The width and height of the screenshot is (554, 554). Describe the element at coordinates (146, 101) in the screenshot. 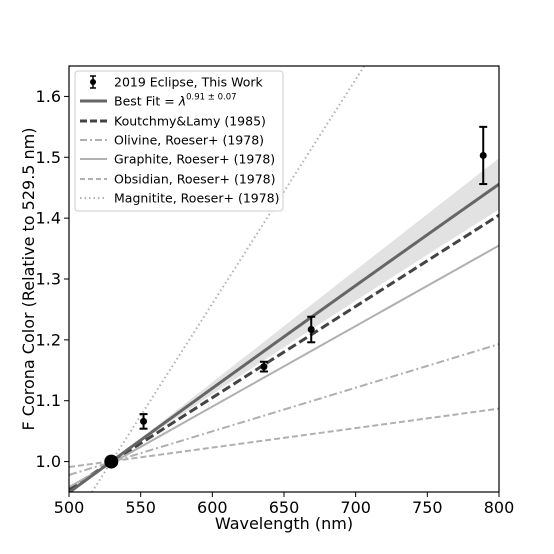

I see `legend-best-fit-prefix: Best Fit =` at that location.